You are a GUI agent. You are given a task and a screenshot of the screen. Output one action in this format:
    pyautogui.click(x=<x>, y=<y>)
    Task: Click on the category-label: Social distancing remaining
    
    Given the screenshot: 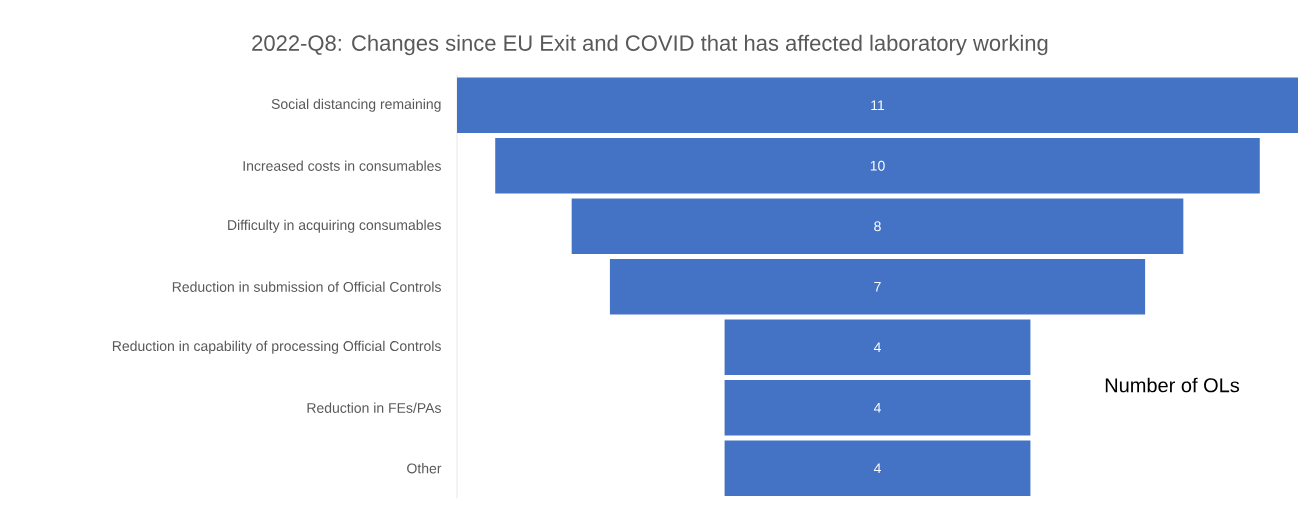 What is the action you would take?
    pyautogui.click(x=356, y=105)
    